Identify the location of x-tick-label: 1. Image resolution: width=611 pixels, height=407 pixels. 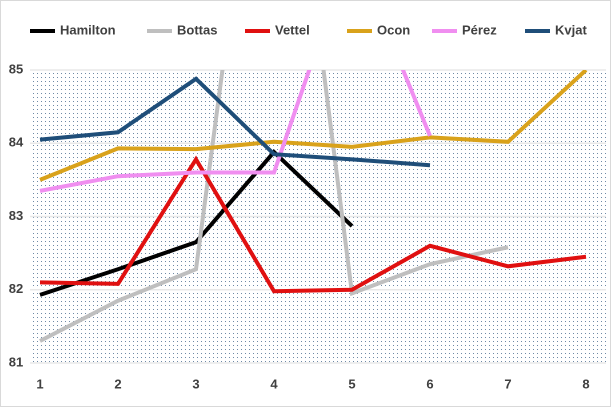
(39, 383).